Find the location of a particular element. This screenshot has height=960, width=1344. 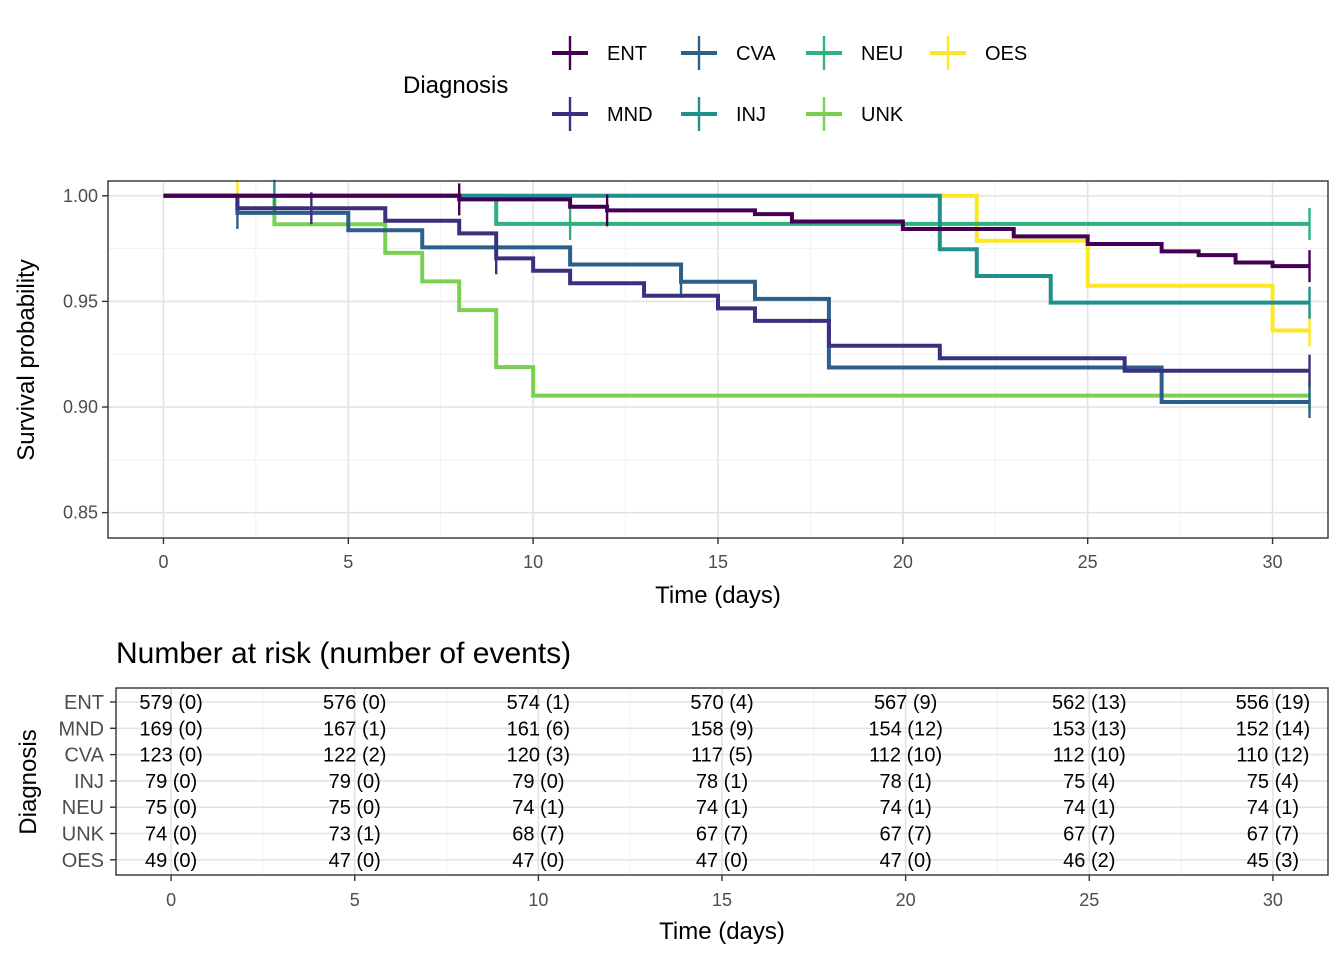

table-row-label: UNK is located at coordinates (83, 835).